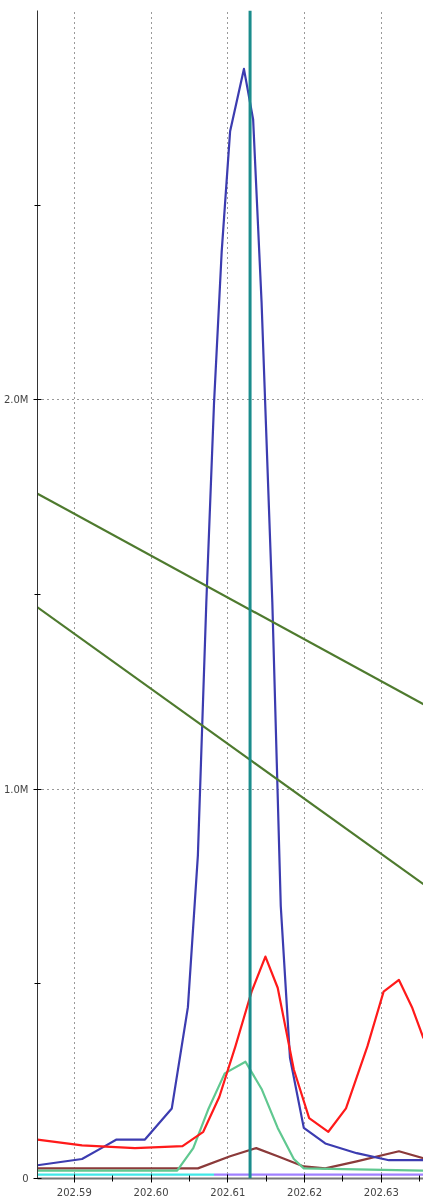 The width and height of the screenshot is (423, 1198). What do you see at coordinates (228, 1192) in the screenshot?
I see `x-tick-label: 202.61` at bounding box center [228, 1192].